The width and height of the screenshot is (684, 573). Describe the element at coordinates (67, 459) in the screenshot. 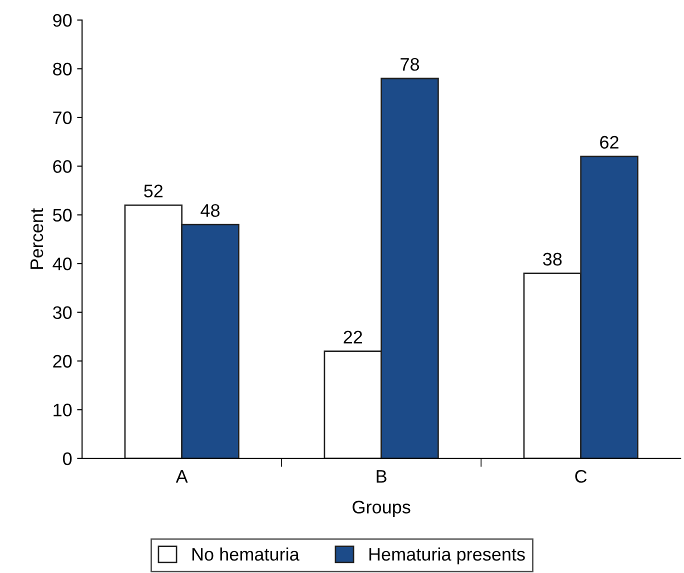

I see `y-tick-label: 0` at that location.